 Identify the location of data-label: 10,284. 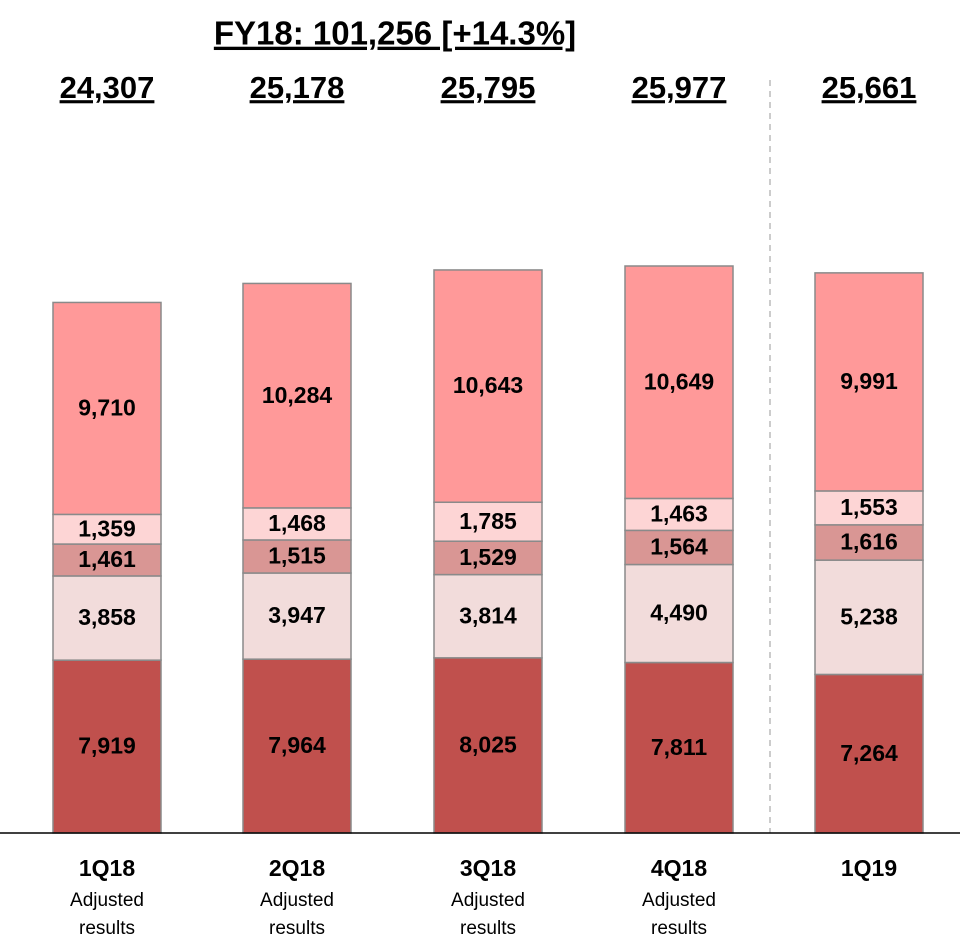
(297, 395).